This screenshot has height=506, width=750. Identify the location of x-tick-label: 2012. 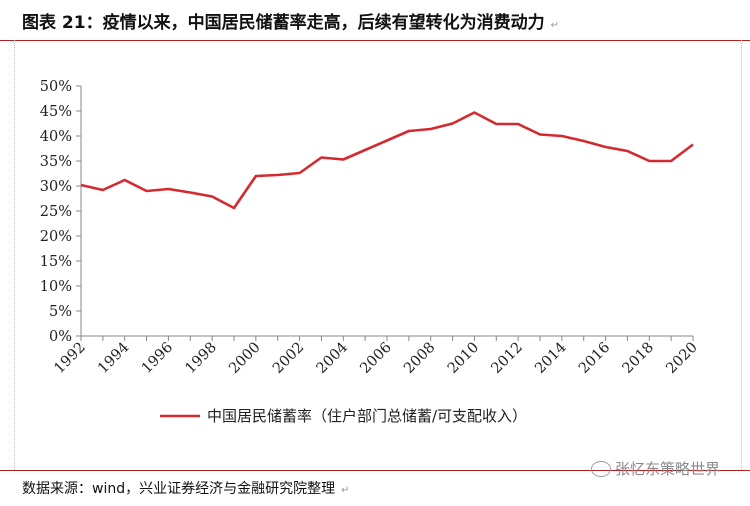
(507, 358).